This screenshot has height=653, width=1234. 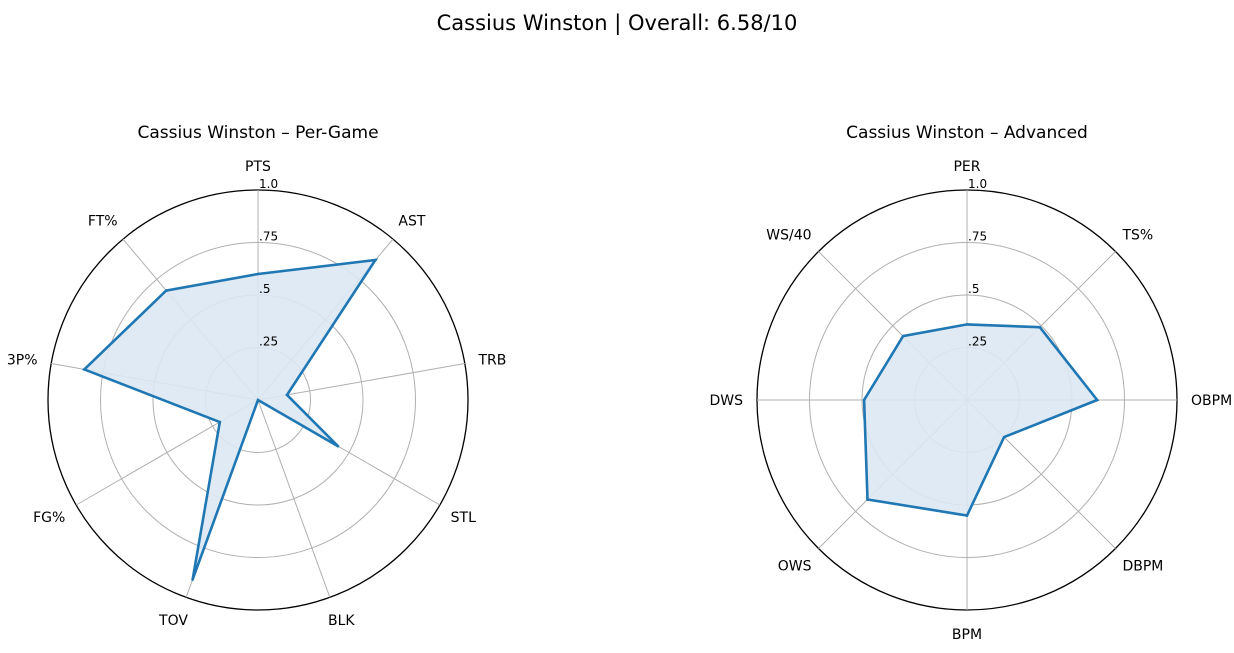 What do you see at coordinates (491, 360) in the screenshot?
I see `category-label-trb: TRB` at bounding box center [491, 360].